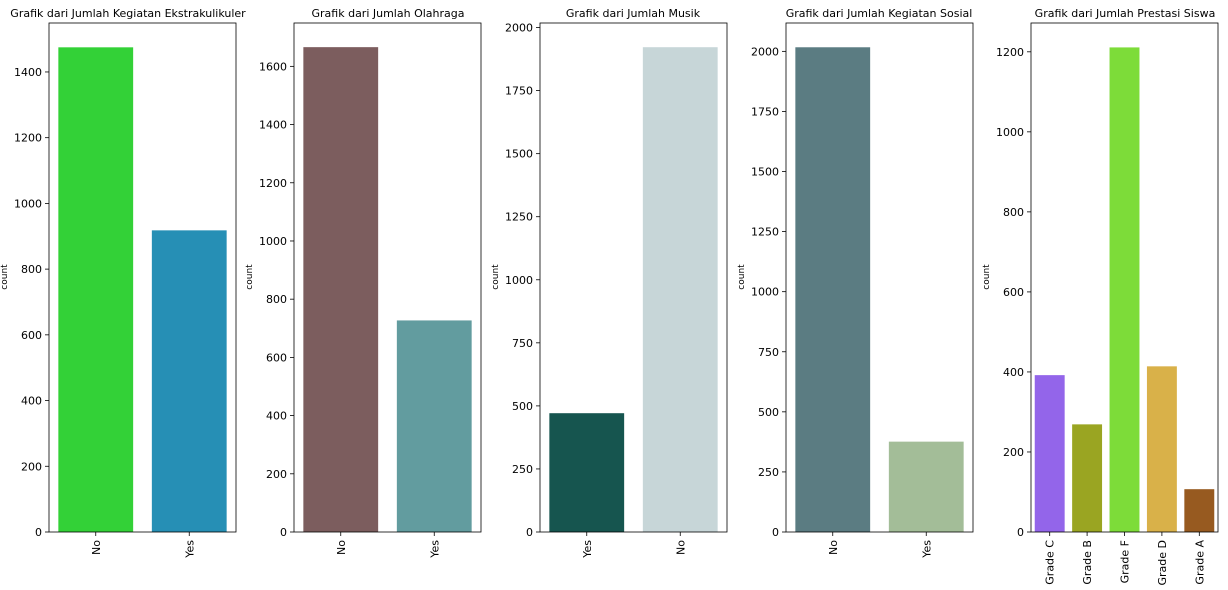 The height and width of the screenshot is (590, 1228). I want to click on chart-title: Grafik dari Jumlah Olahraga, so click(388, 13).